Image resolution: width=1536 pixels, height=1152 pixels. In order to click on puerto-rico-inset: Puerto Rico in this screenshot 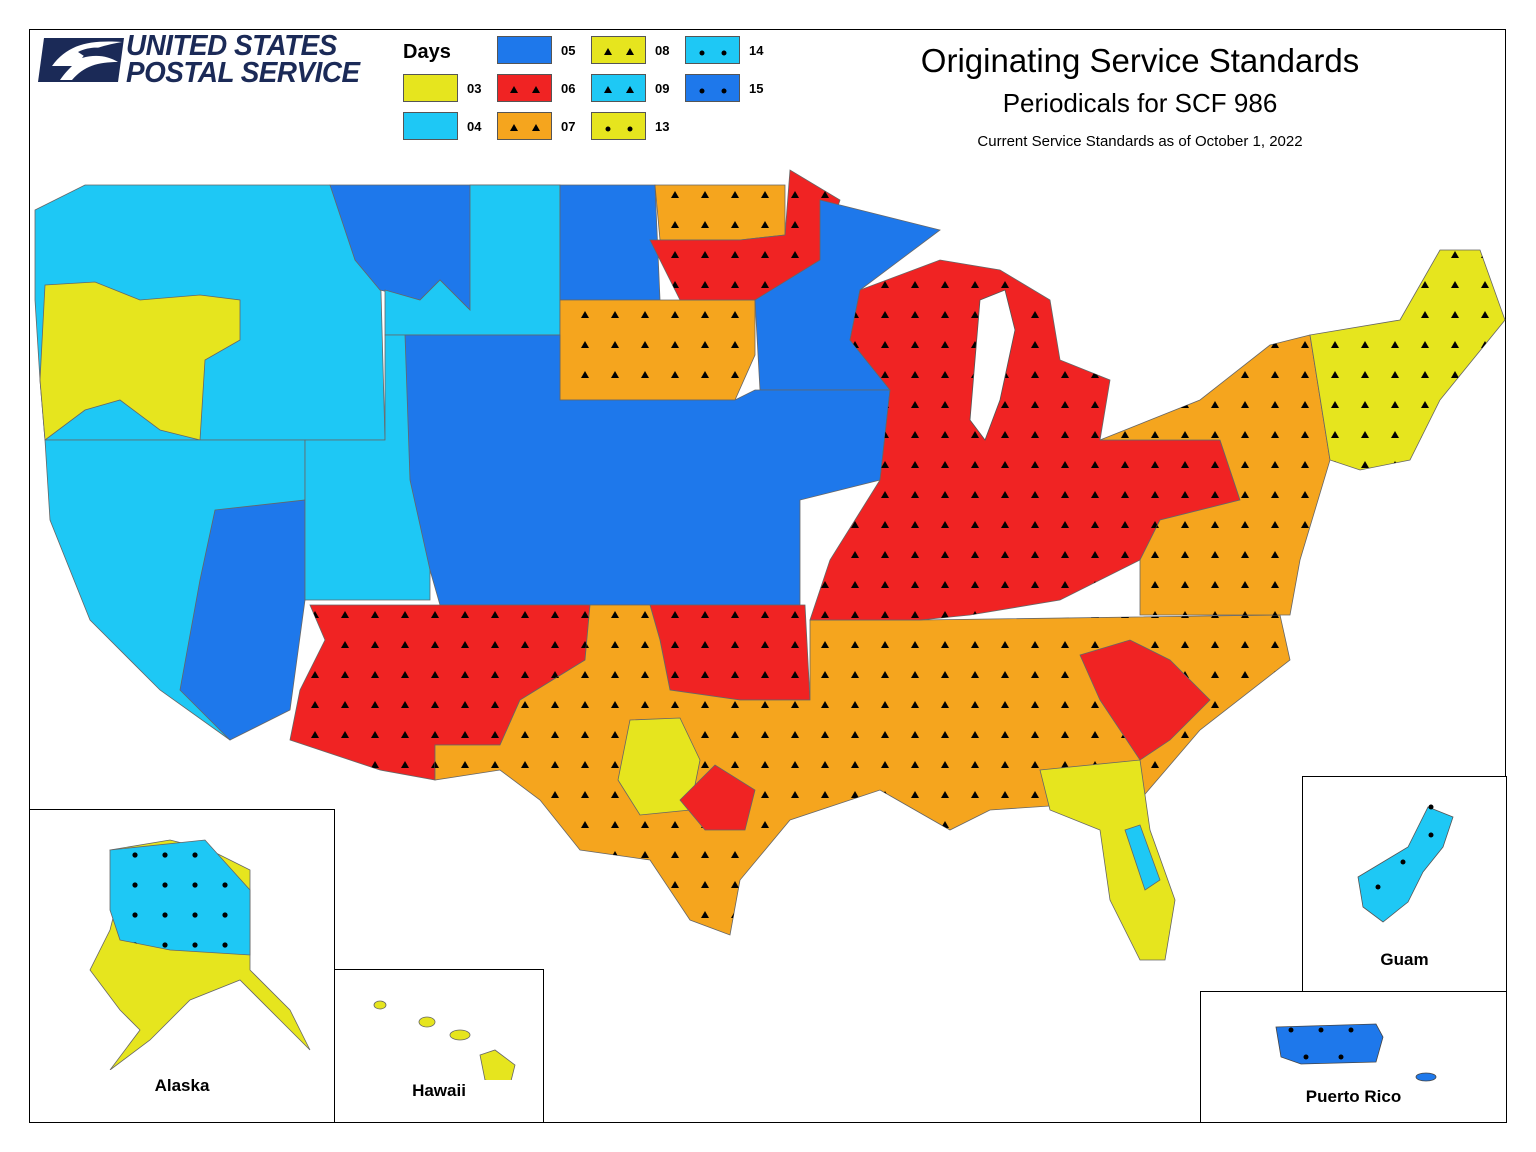, I will do `click(1353, 1057)`.